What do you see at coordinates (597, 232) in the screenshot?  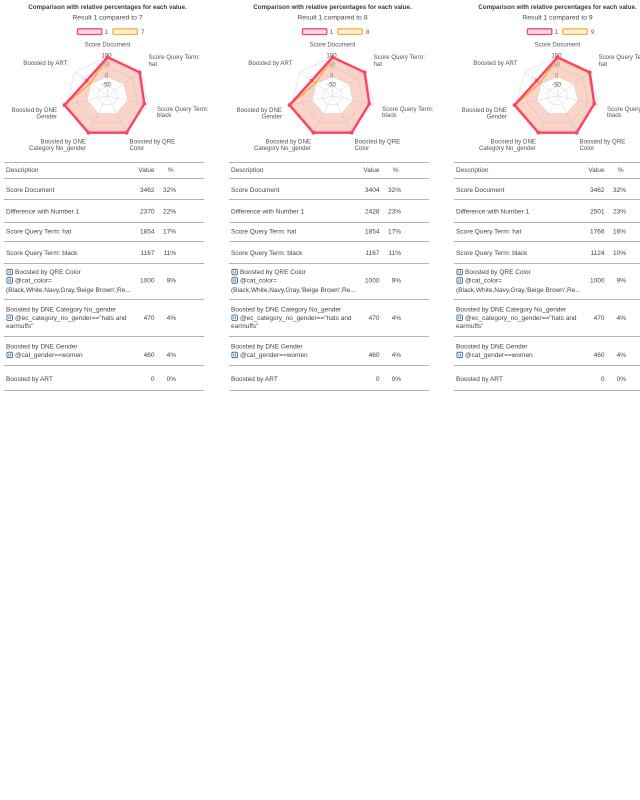 I see `svg-text: 1766` at bounding box center [597, 232].